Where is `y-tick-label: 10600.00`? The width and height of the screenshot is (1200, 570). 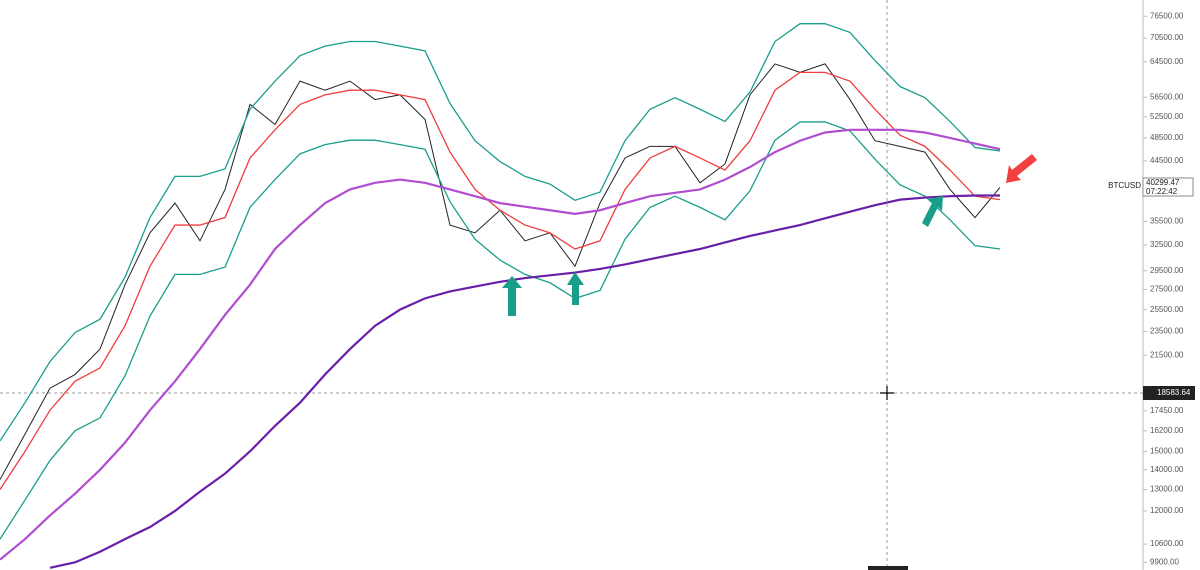 y-tick-label: 10600.00 is located at coordinates (1167, 543).